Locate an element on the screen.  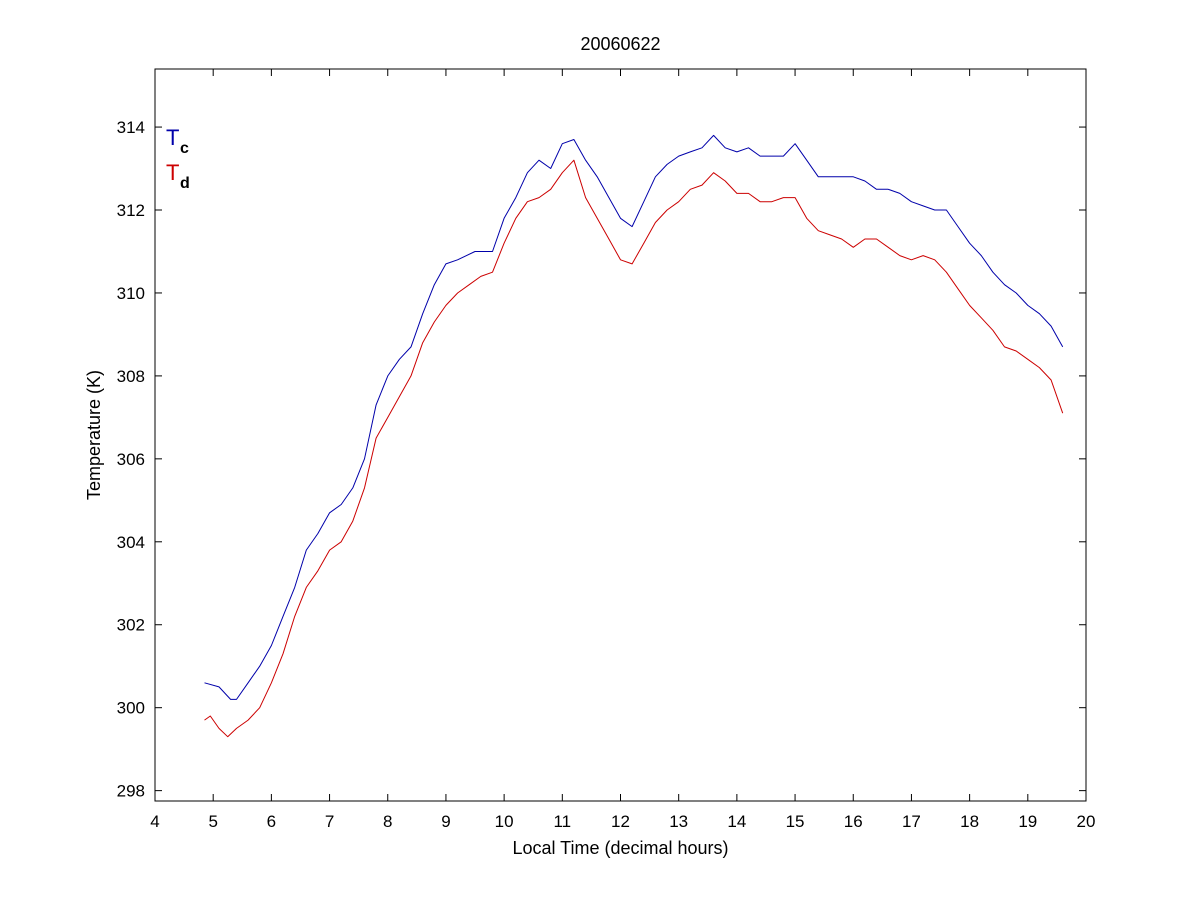
x-tick-label: 9 is located at coordinates (445, 821).